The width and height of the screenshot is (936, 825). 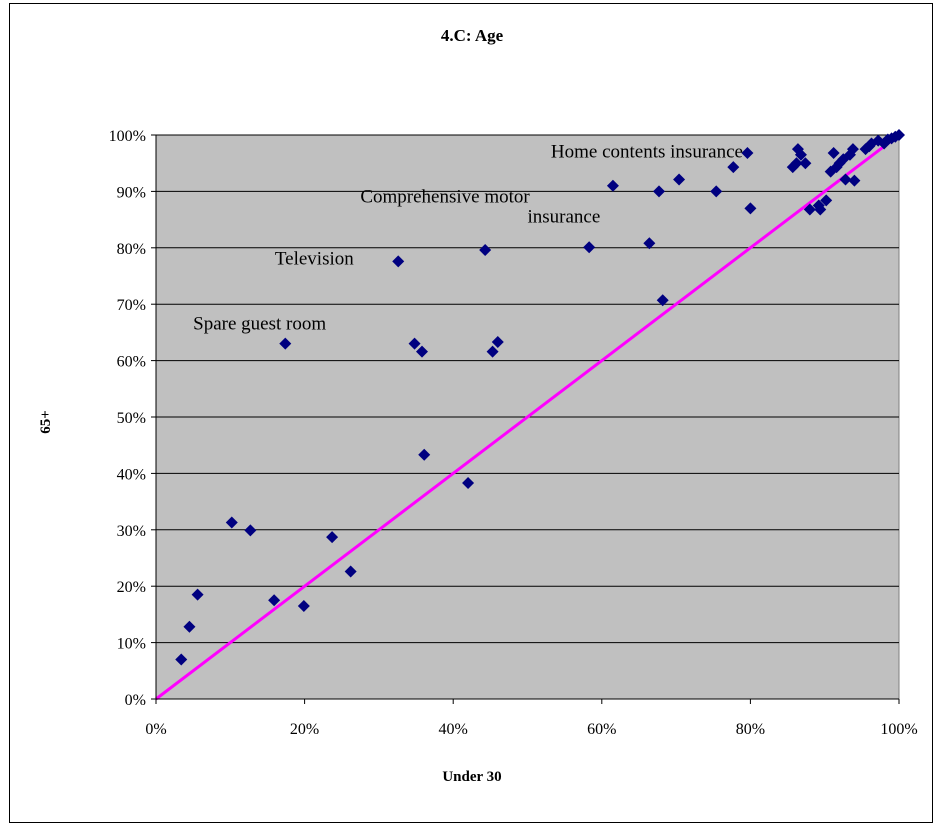 I want to click on point-annotation: Television, so click(x=314, y=259).